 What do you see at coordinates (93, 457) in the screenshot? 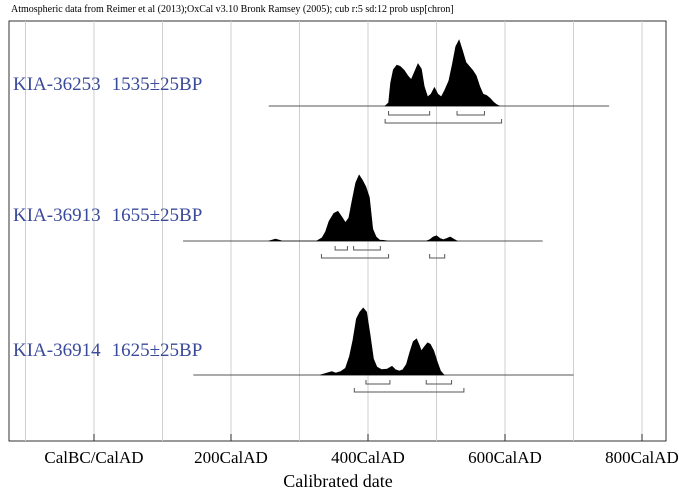
I see `x-tick-label: CalBC/CalAD` at bounding box center [93, 457].